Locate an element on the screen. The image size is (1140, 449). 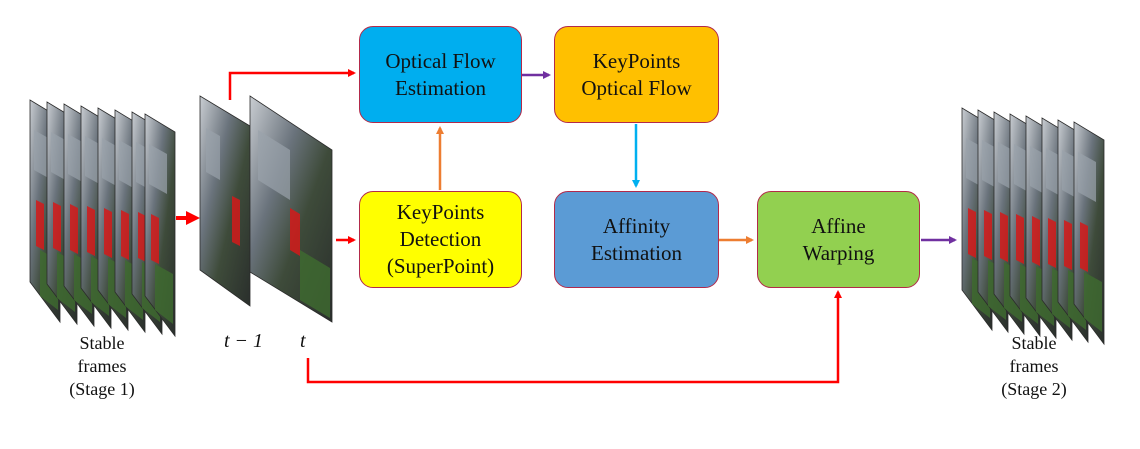
keypoints-detection-line2: Detection is located at coordinates (440, 239).